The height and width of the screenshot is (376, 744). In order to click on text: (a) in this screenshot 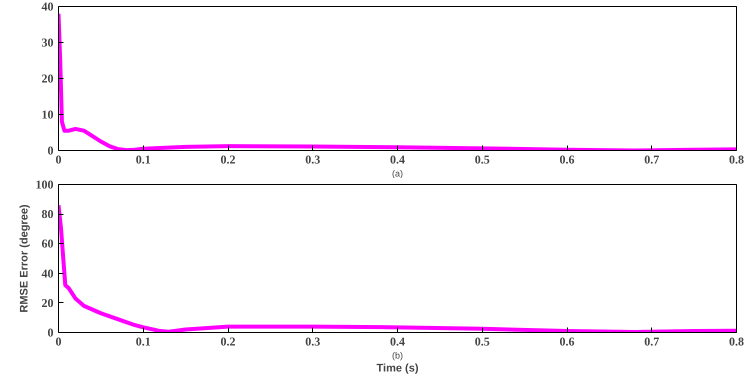, I will do `click(398, 173)`.